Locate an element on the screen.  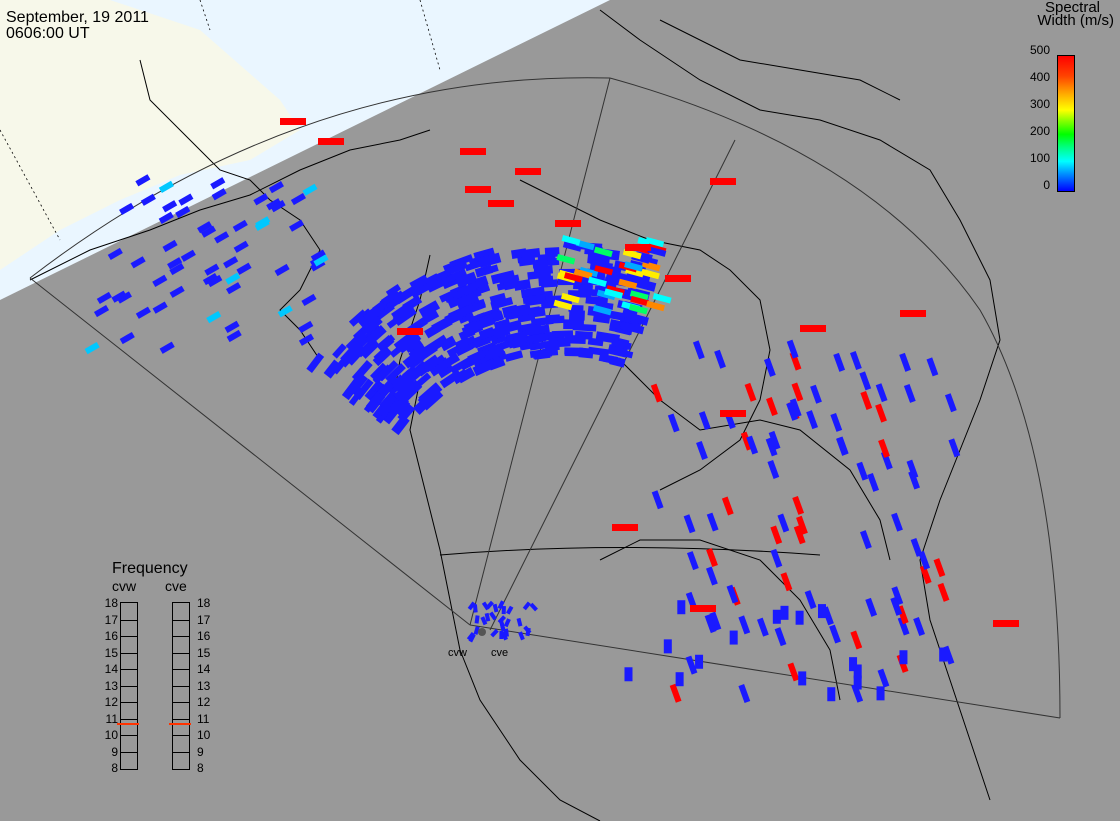
freq-scale-label: 15 is located at coordinates (111, 652).